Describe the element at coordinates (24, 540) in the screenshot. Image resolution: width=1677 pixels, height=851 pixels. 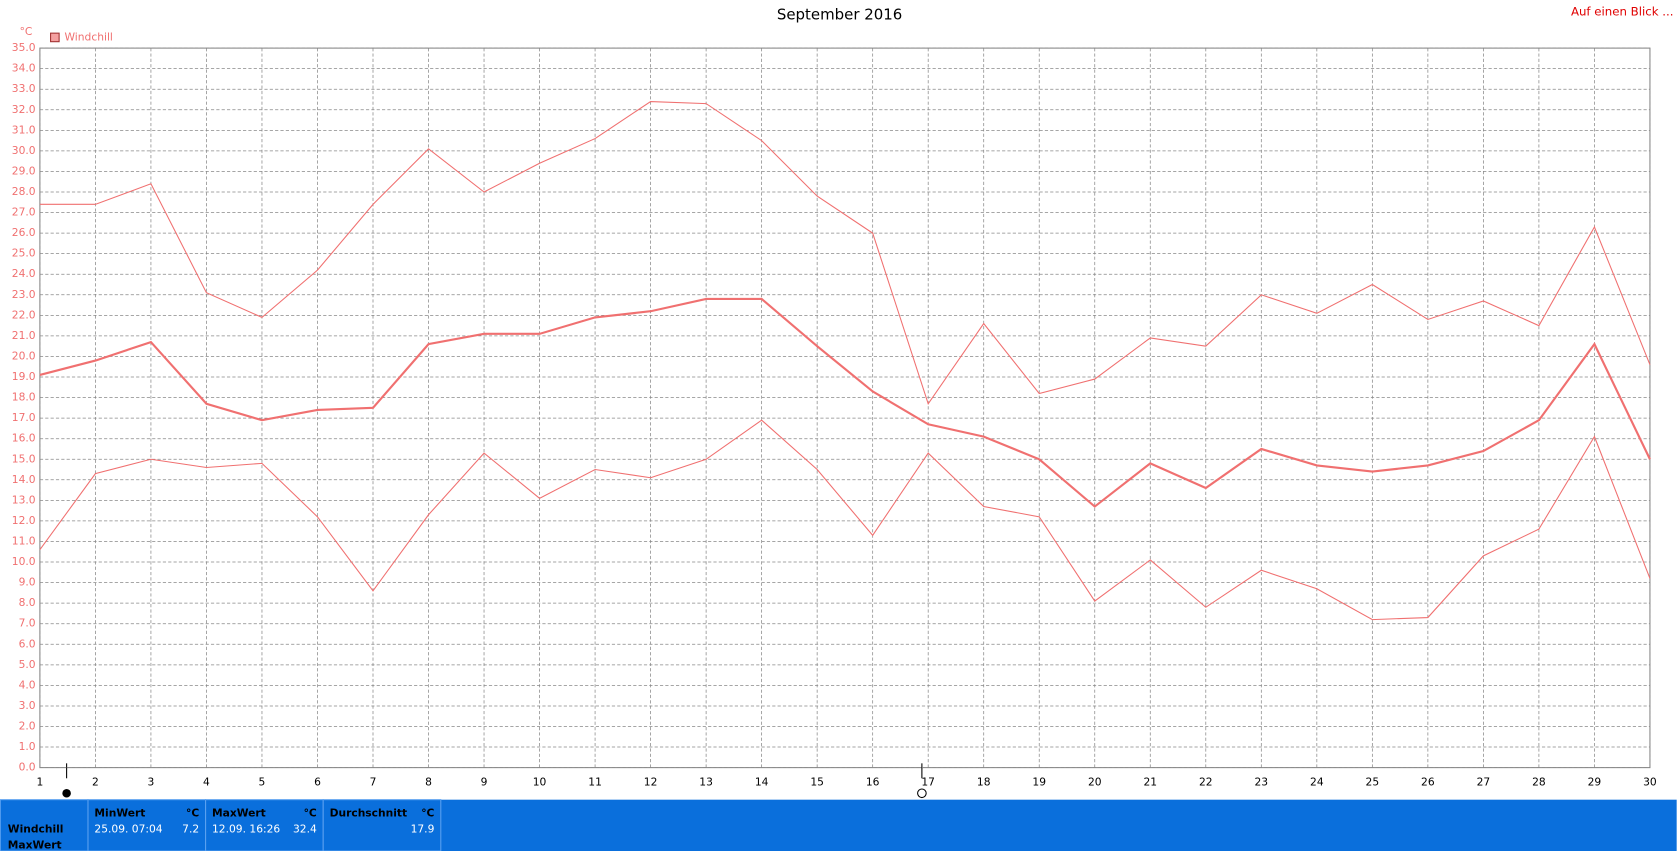
I see `y-tick-label: 11.0` at that location.